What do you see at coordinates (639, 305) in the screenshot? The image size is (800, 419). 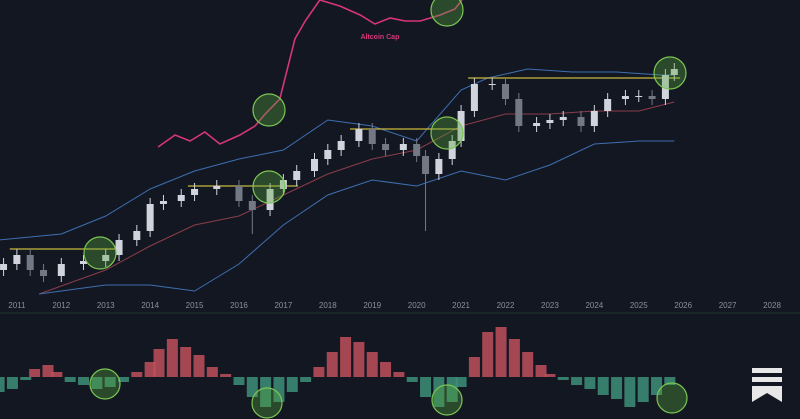 I see `x-tick-label: 2025` at bounding box center [639, 305].